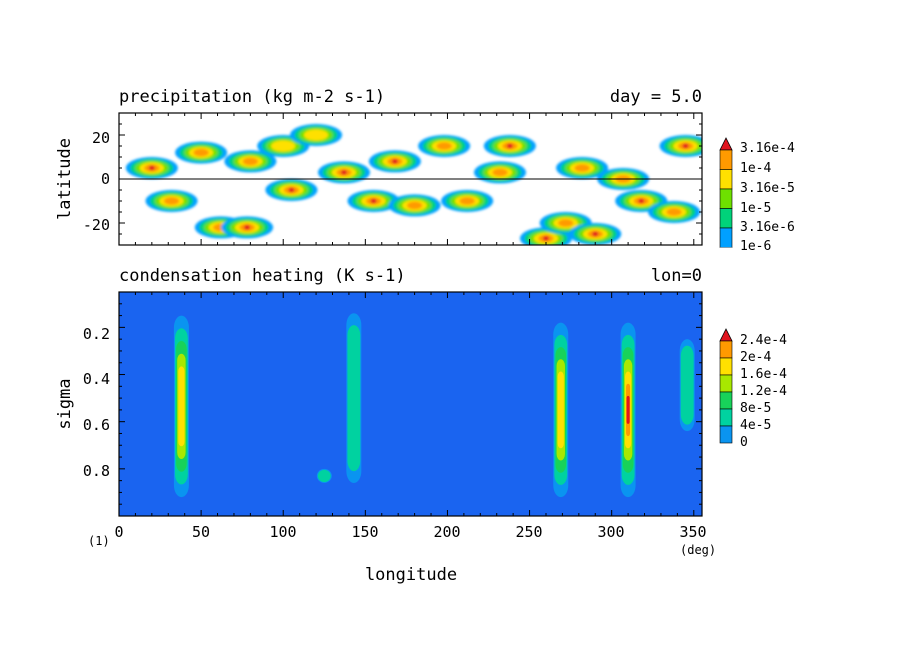 The image size is (904, 654). I want to click on xtick-label: 50, so click(201, 532).